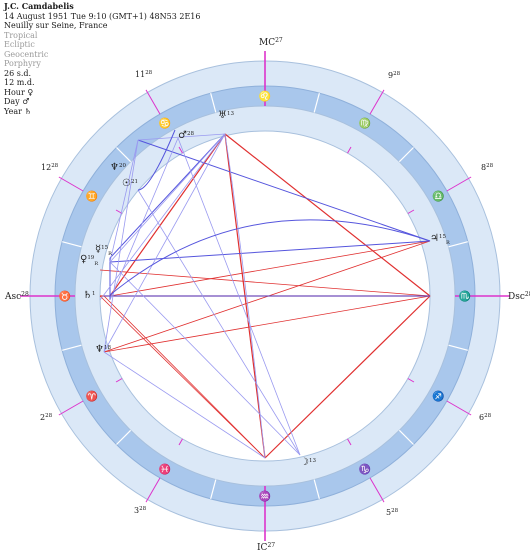 This screenshot has width=530, height=551. What do you see at coordinates (17, 101) in the screenshot?
I see `planetary-day: Day ♂` at bounding box center [17, 101].